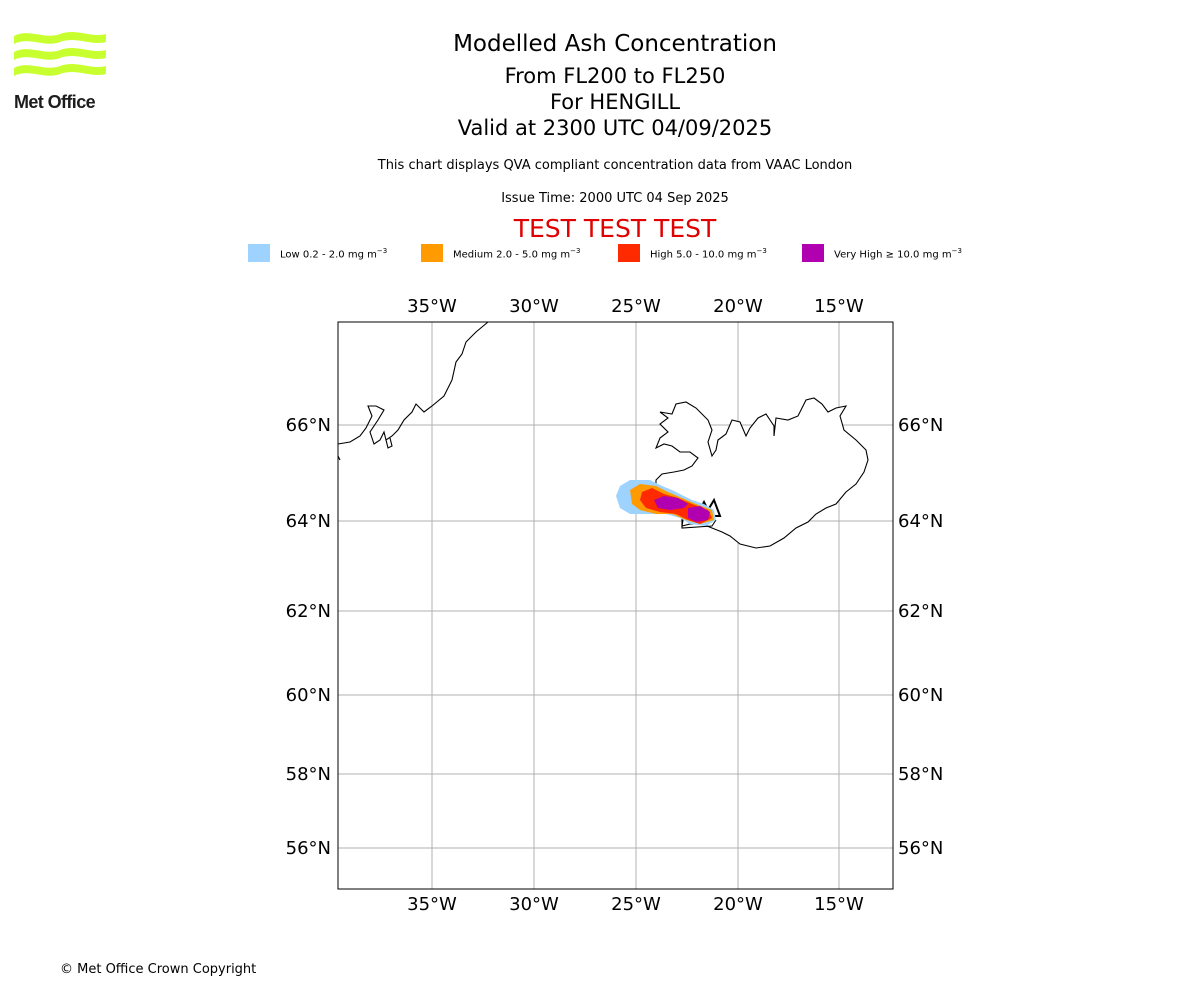  I want to click on legend-label-very-high: Very High ≥ 10.0 mg m−3, so click(898, 254).